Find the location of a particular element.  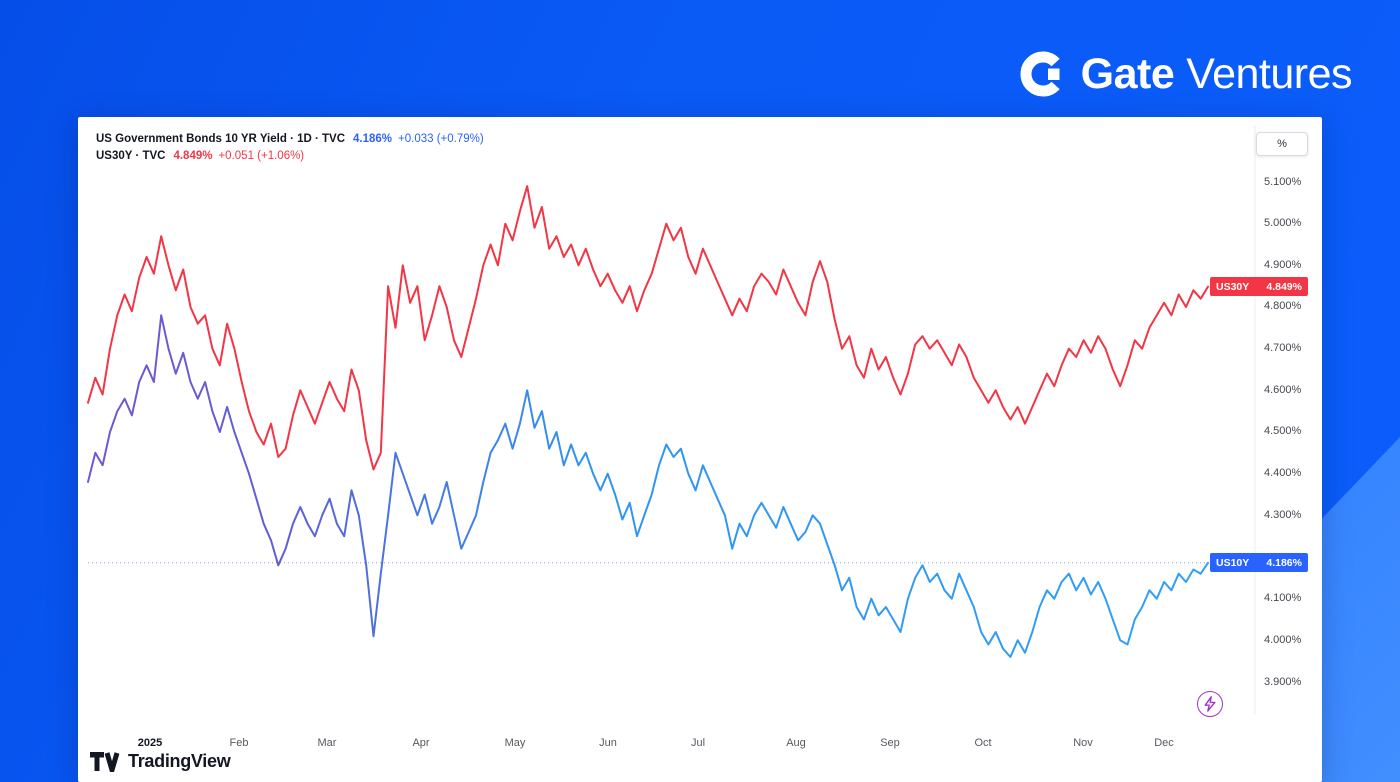

lightning-icon is located at coordinates (1210, 704).